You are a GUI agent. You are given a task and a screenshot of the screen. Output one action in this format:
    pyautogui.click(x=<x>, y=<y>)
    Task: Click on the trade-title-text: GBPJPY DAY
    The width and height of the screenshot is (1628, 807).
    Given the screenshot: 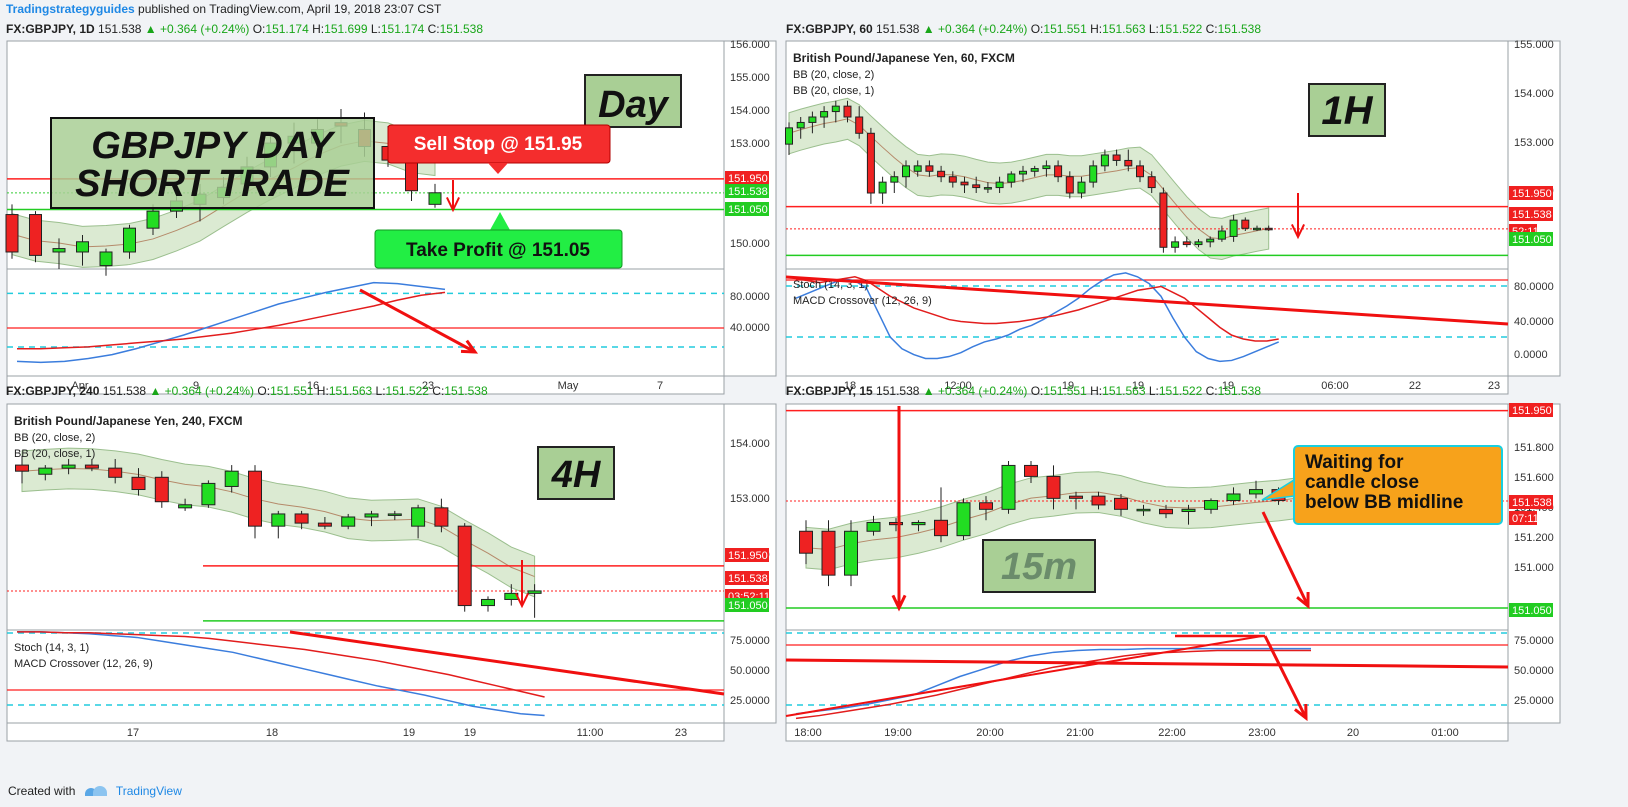 What is the action you would take?
    pyautogui.click(x=213, y=146)
    